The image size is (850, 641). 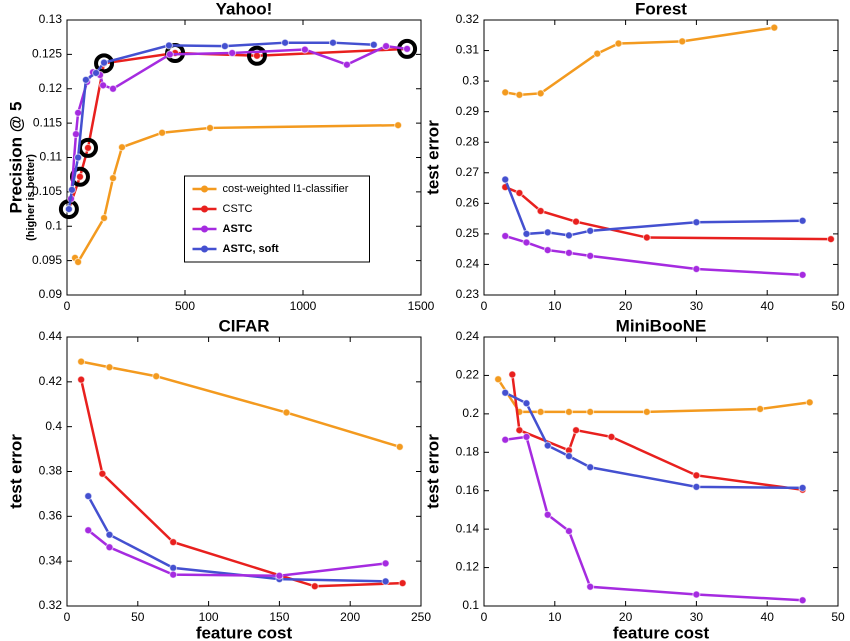 What do you see at coordinates (626, 617) in the screenshot?
I see `x-tick-label: 20` at bounding box center [626, 617].